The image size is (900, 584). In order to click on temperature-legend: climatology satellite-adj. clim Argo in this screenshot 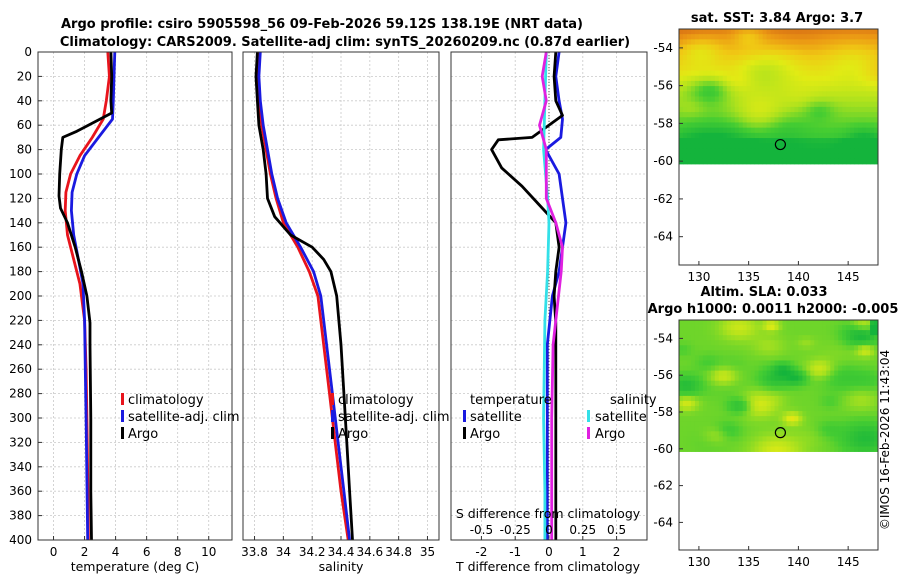, I will do `click(180, 417)`.